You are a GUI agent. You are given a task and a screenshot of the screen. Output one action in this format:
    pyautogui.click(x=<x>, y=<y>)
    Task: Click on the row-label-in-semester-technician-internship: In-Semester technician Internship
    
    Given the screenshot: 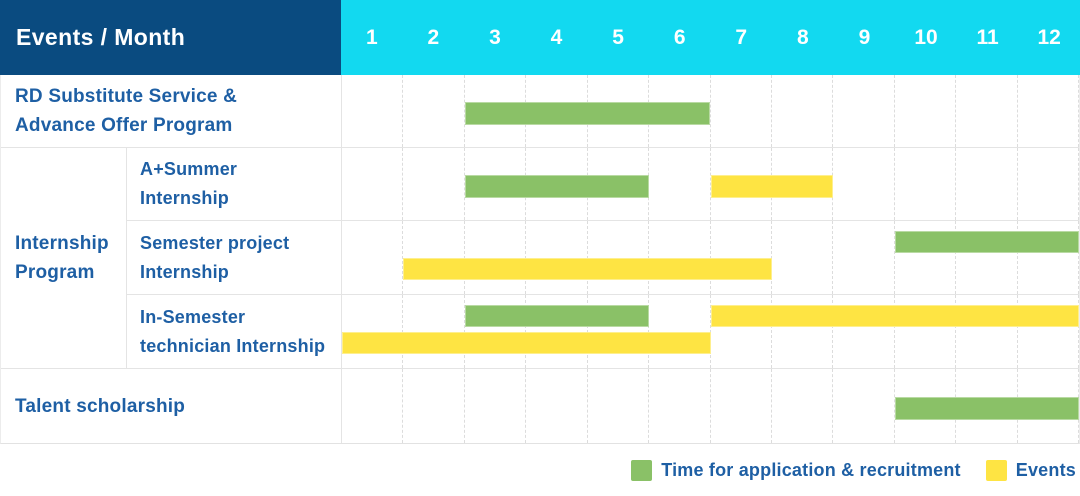 What is the action you would take?
    pyautogui.click(x=234, y=331)
    